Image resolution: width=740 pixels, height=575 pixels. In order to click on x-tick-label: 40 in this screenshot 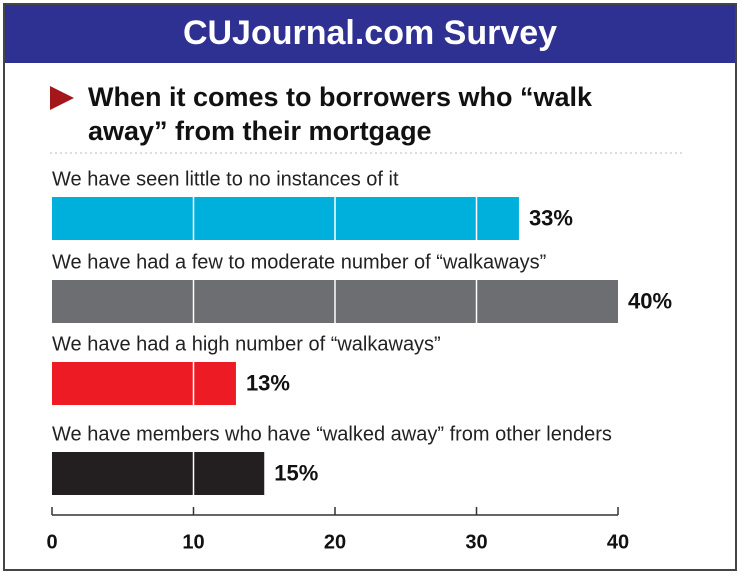, I will do `click(618, 542)`.